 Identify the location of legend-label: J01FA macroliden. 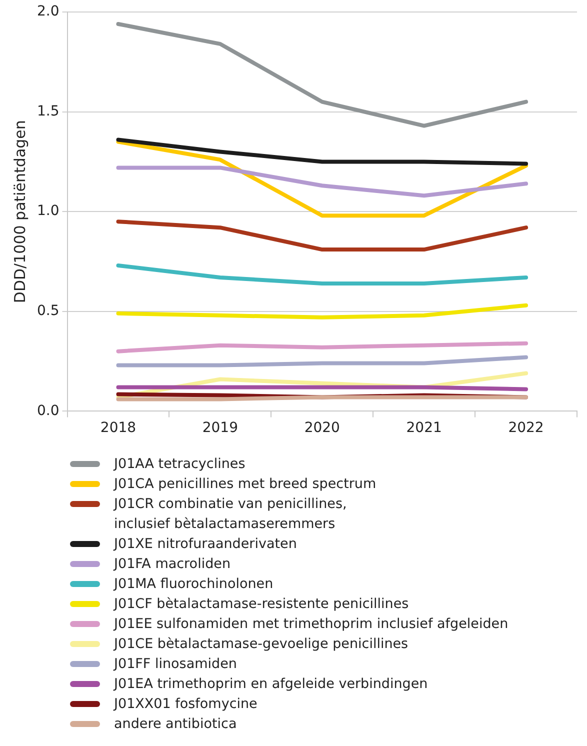
(172, 564).